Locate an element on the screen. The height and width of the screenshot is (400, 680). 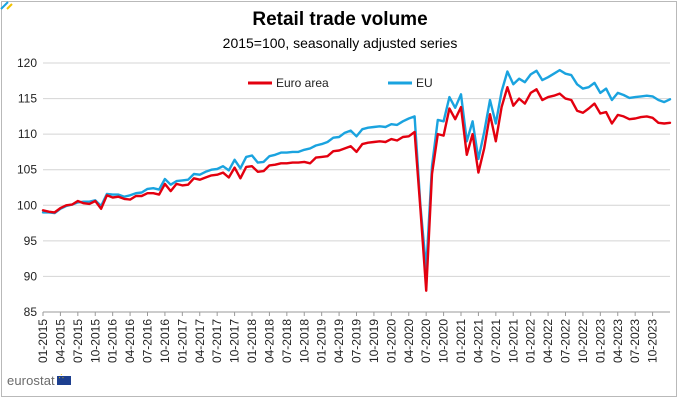
y-tick-label: 105 is located at coordinates (27, 170).